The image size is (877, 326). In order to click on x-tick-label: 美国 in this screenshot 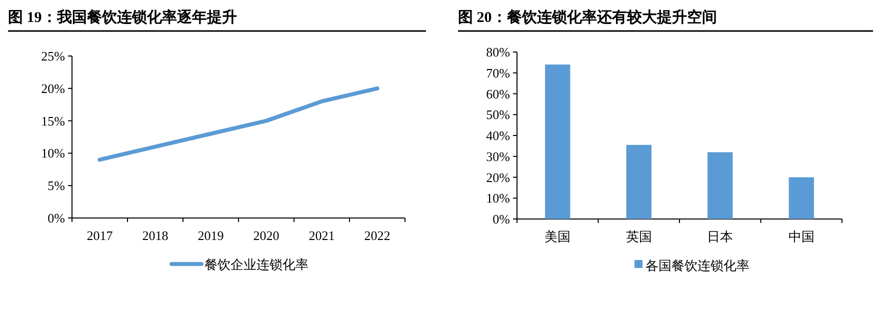, I will do `click(557, 236)`.